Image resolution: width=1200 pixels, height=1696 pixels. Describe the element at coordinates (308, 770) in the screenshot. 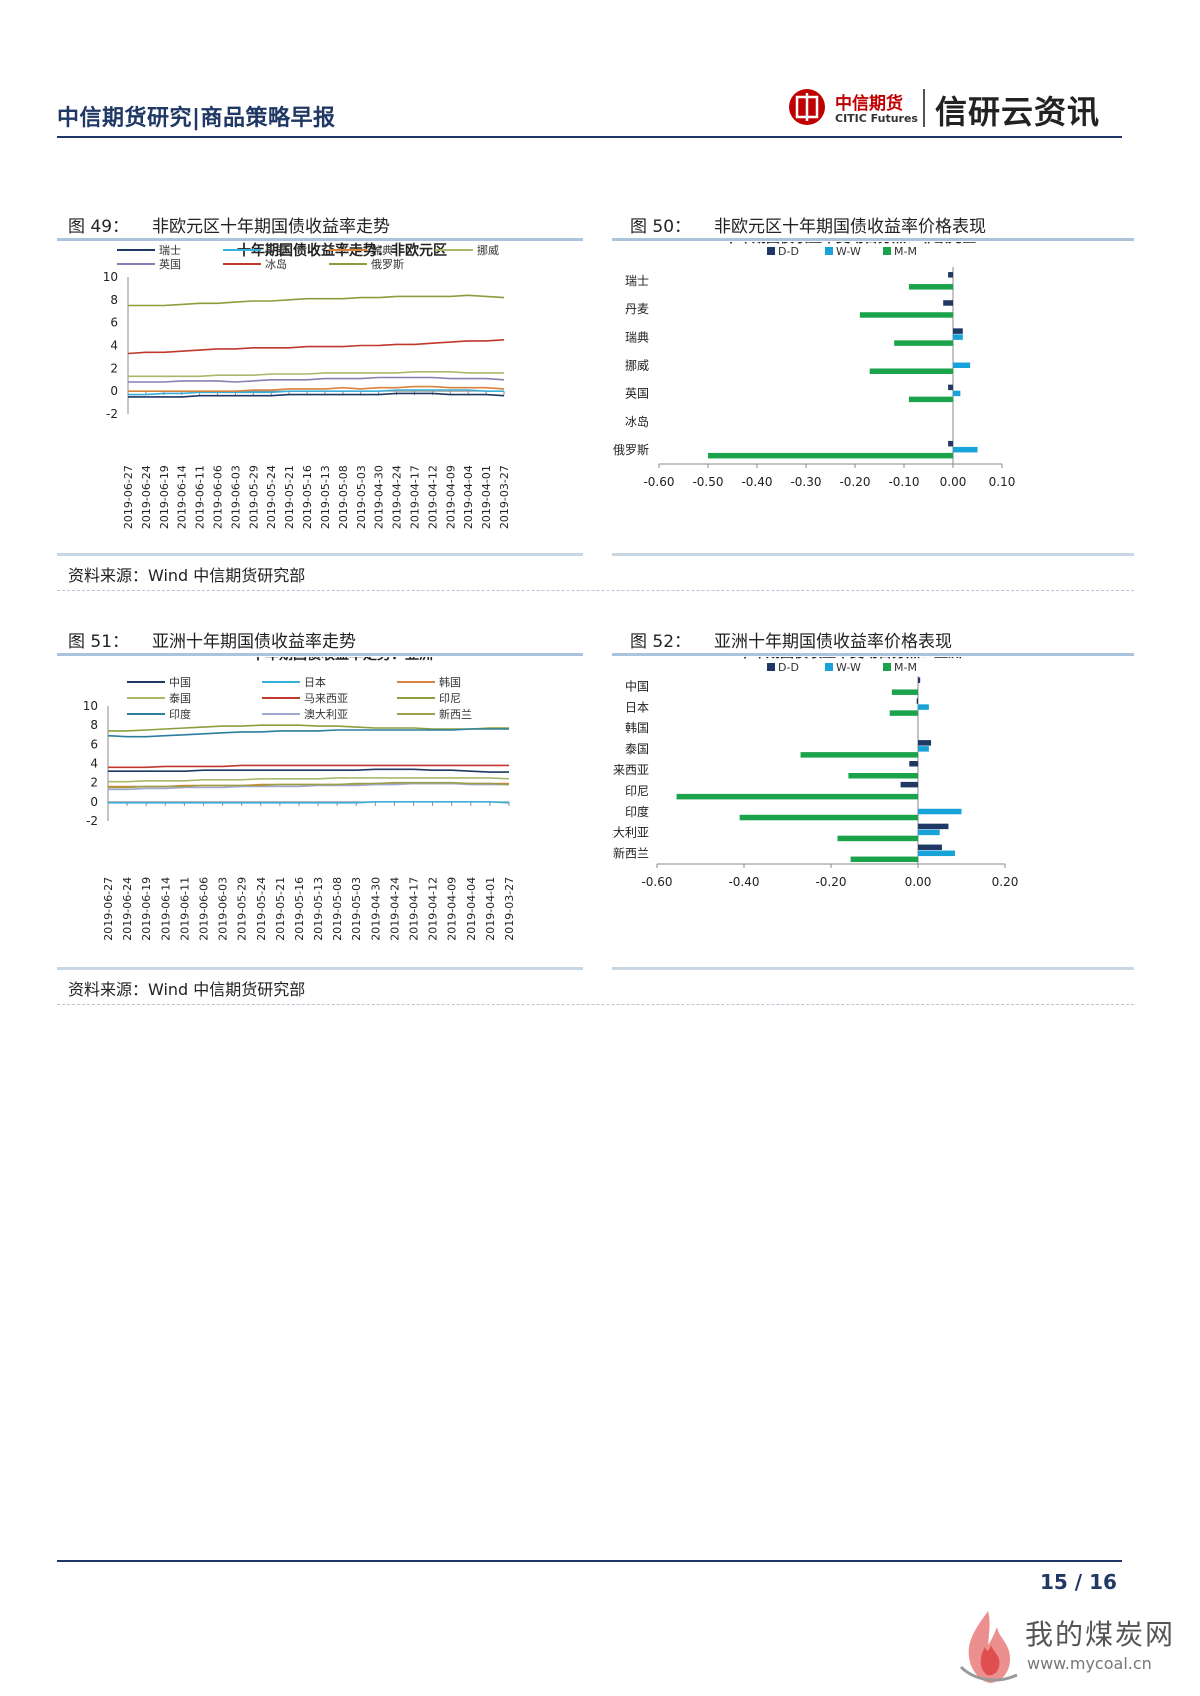

I see `series-line-中国` at that location.